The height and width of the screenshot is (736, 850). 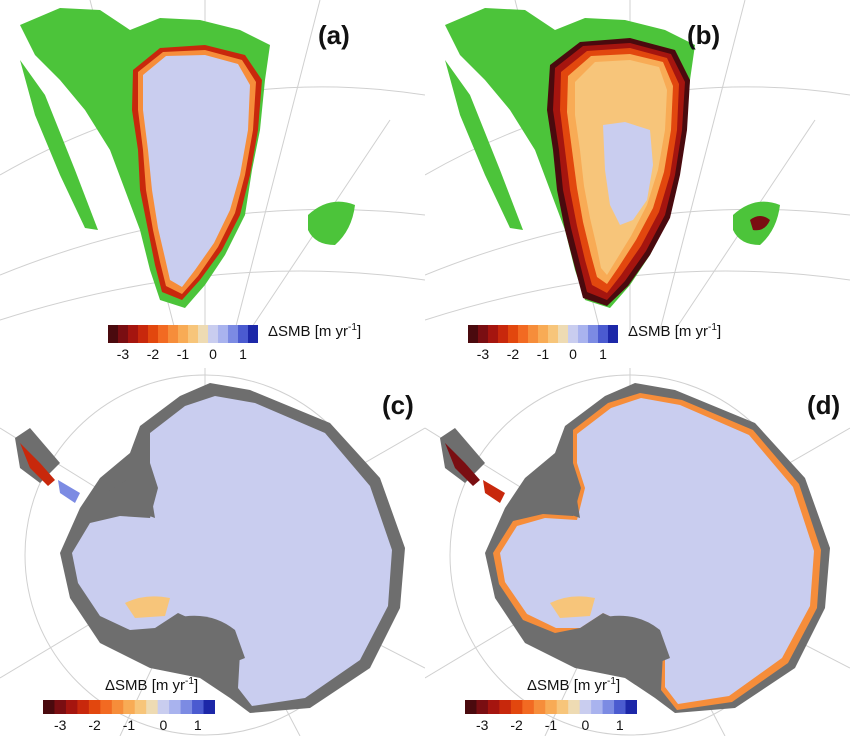 I want to click on colorbar-d: ΔSMB [m yr-1] -3 -2 -1 0 1, so click(x=551, y=704).